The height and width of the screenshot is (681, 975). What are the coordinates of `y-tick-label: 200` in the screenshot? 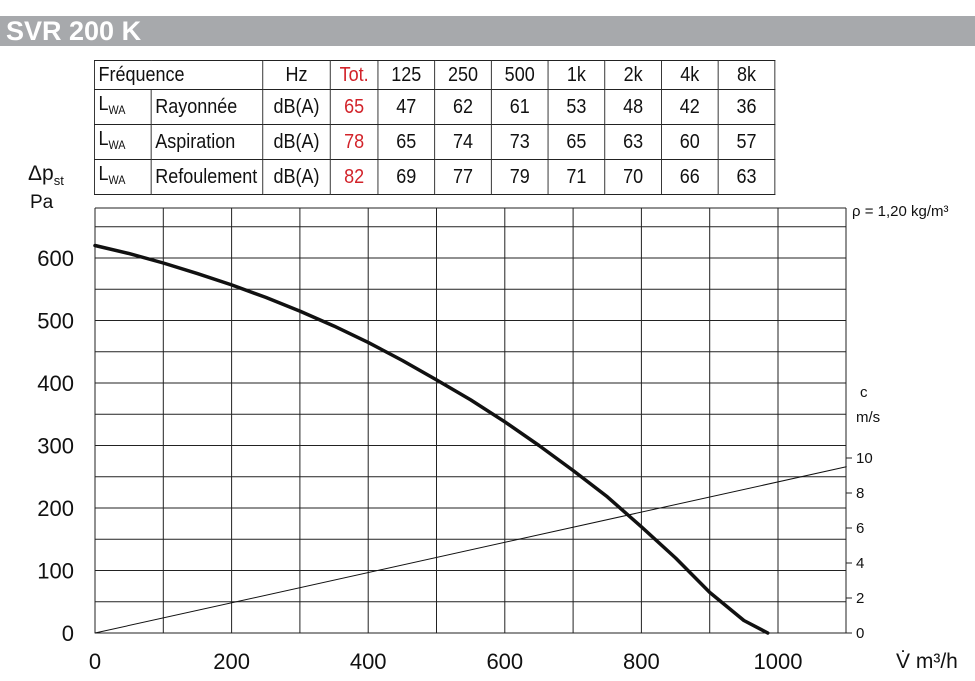 It's located at (55, 508).